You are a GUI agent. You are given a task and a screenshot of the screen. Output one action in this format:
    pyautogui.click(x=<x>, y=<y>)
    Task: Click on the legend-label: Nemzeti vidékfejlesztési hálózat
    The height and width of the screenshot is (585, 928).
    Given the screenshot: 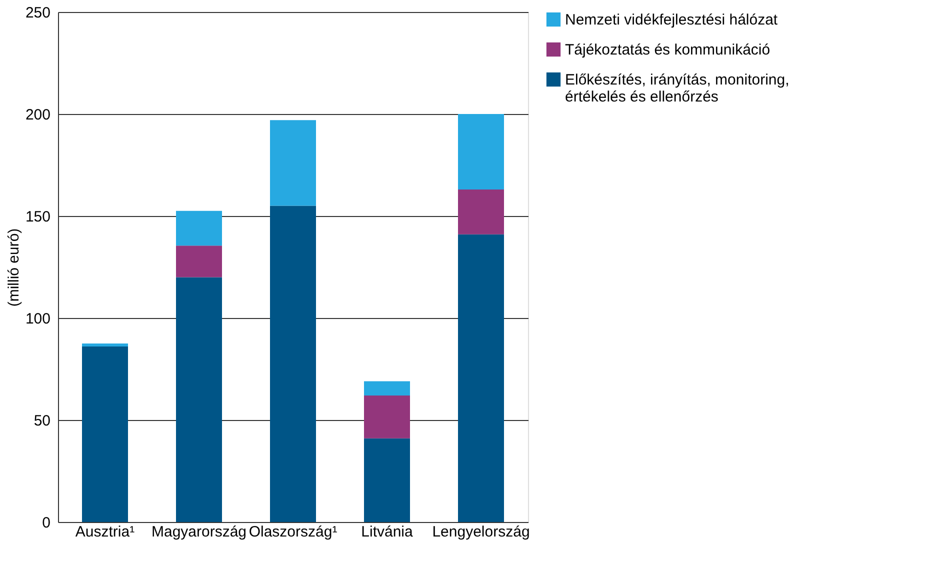 What is the action you would take?
    pyautogui.click(x=671, y=20)
    